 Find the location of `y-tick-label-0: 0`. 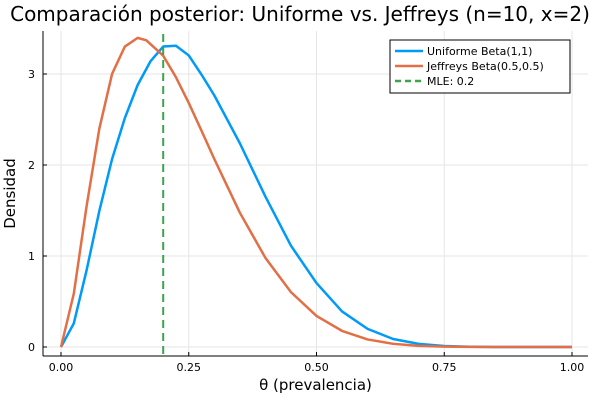

y-tick-label-0: 0 is located at coordinates (31, 347).